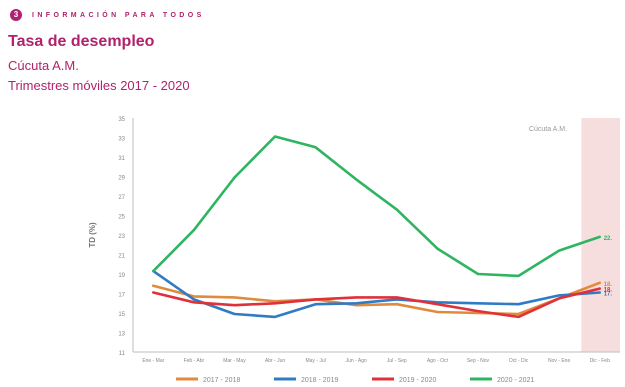 This screenshot has width=625, height=387. I want to click on y-tick-label: 29, so click(121, 179).